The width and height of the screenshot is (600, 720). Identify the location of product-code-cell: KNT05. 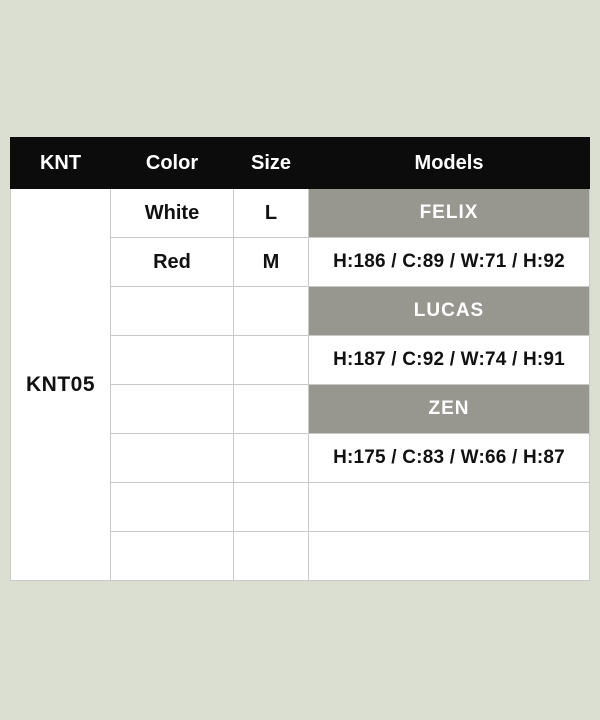
(60, 384).